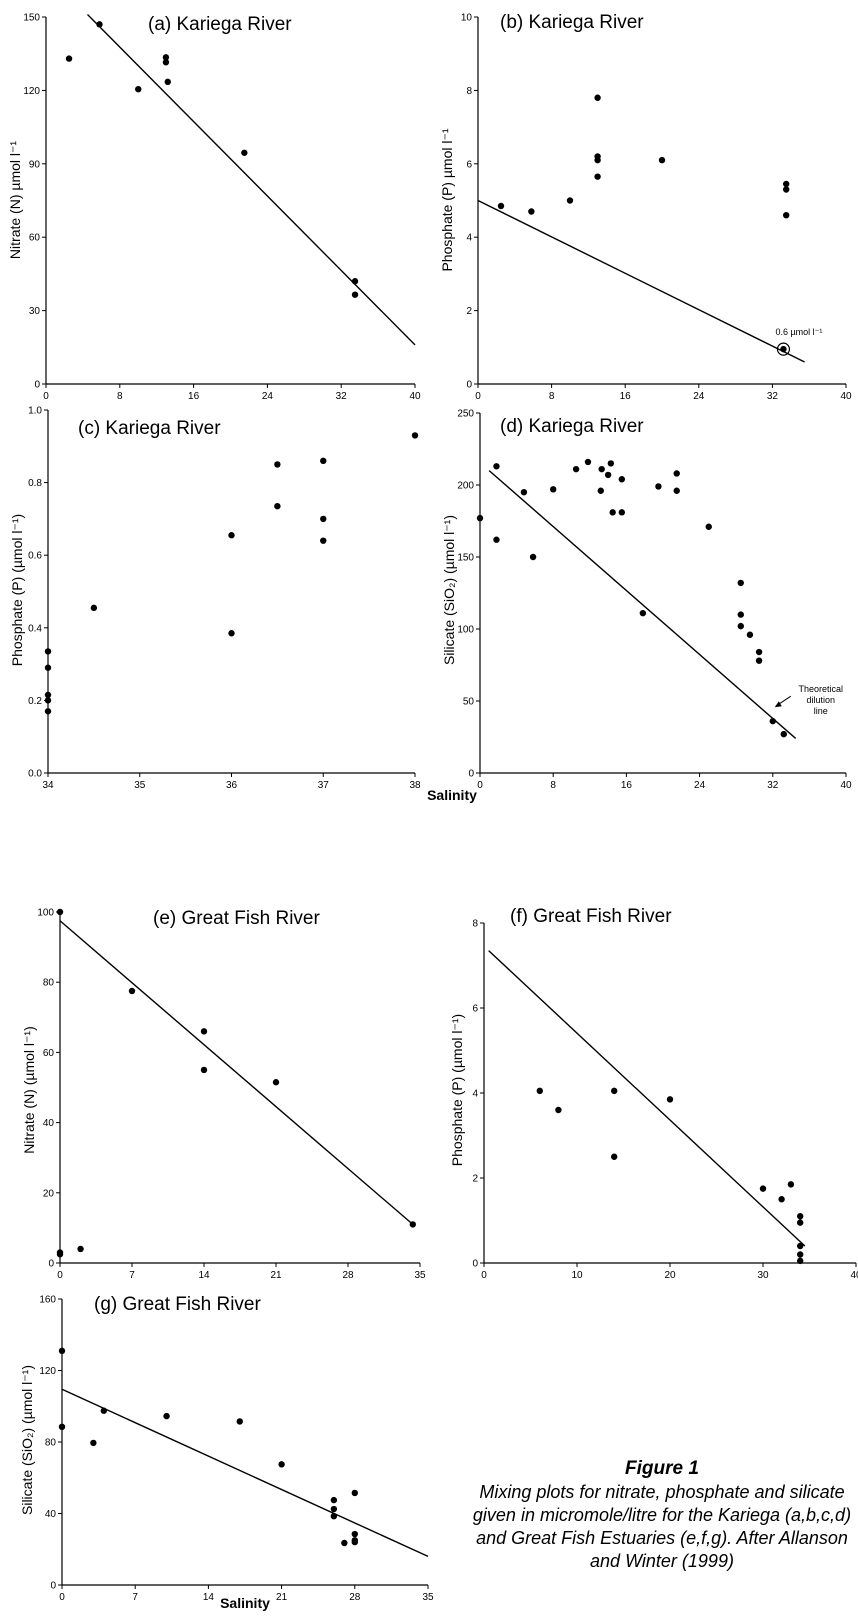  Describe the element at coordinates (591, 916) in the screenshot. I see `chart-f-title: (f) Great Fish River` at that location.